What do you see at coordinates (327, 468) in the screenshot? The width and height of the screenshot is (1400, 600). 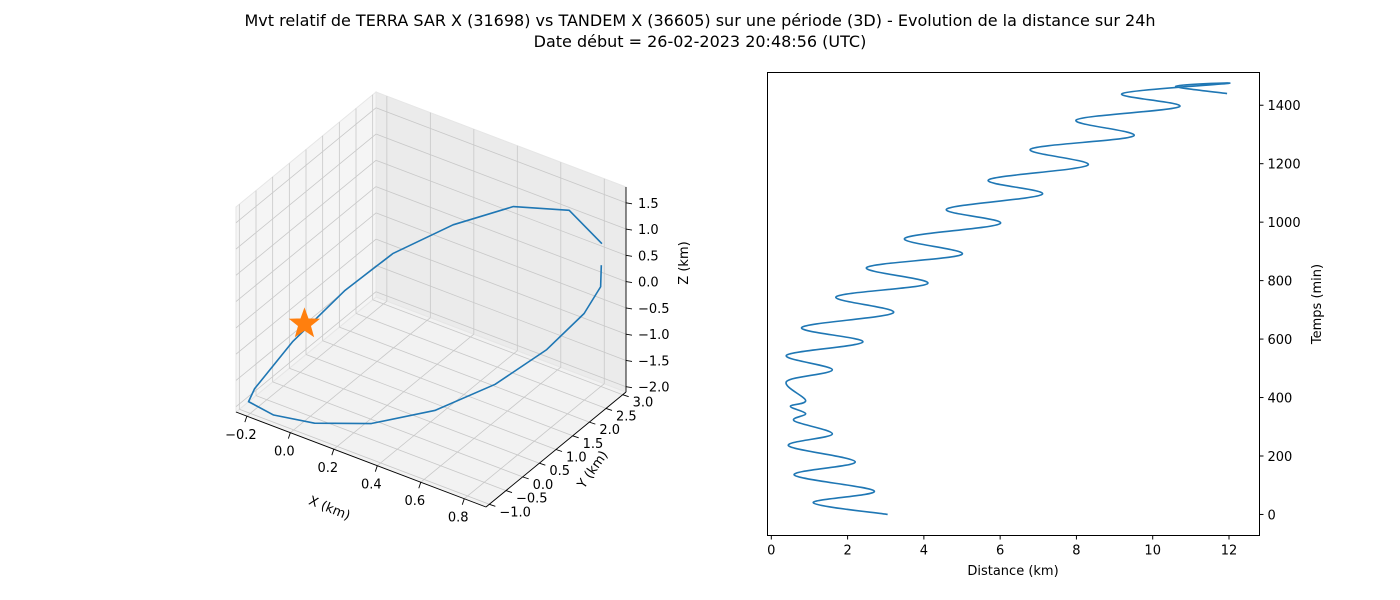 I see `plot-3d-x-tick-label: 0.2` at bounding box center [327, 468].